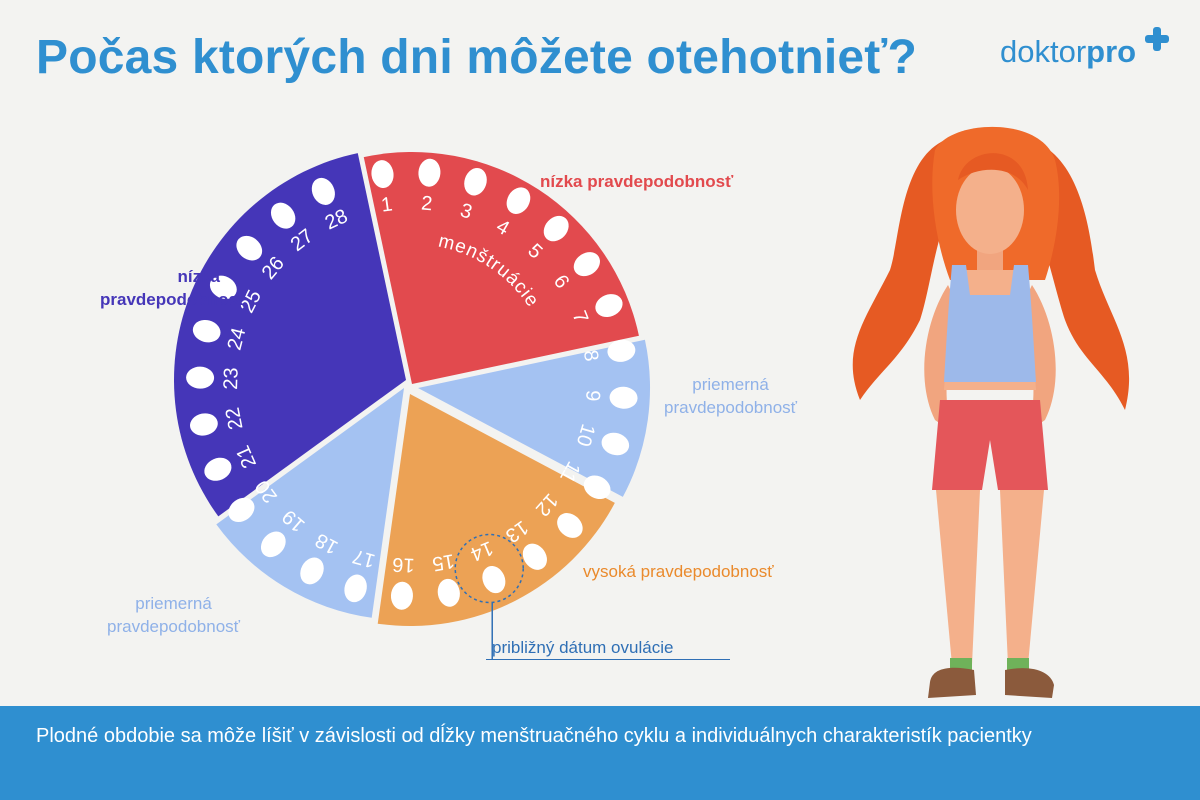 The image size is (1200, 800). What do you see at coordinates (590, 356) in the screenshot?
I see `day-number: 8` at bounding box center [590, 356].